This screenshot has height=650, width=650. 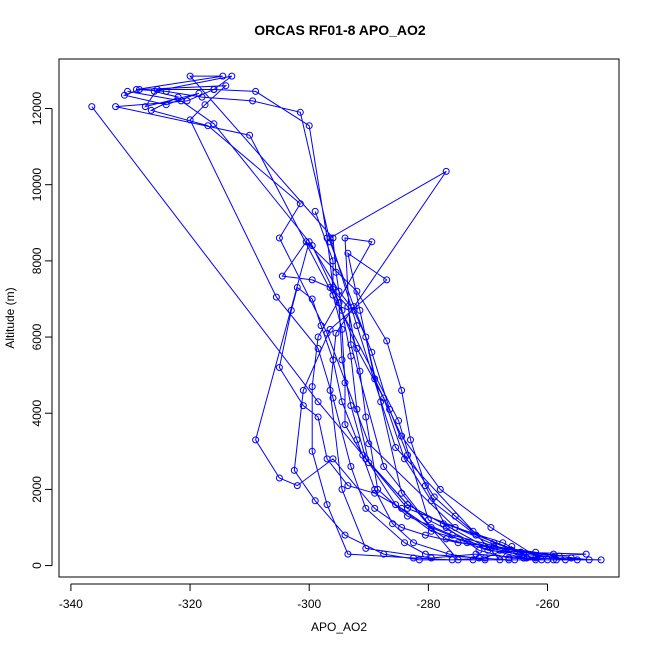 What do you see at coordinates (41, 330) in the screenshot?
I see `y-axis: 0 2000 4000 6000 8000 10000 12000` at bounding box center [41, 330].